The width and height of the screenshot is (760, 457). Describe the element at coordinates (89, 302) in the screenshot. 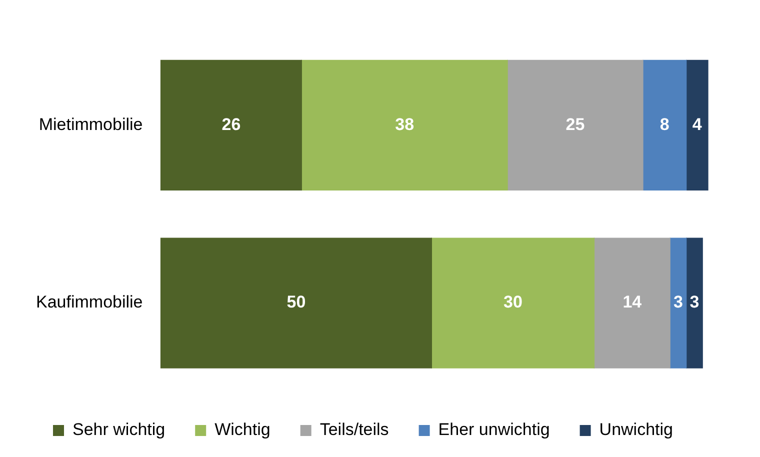

I see `y-tick-label: Kaufimmobilie` at that location.